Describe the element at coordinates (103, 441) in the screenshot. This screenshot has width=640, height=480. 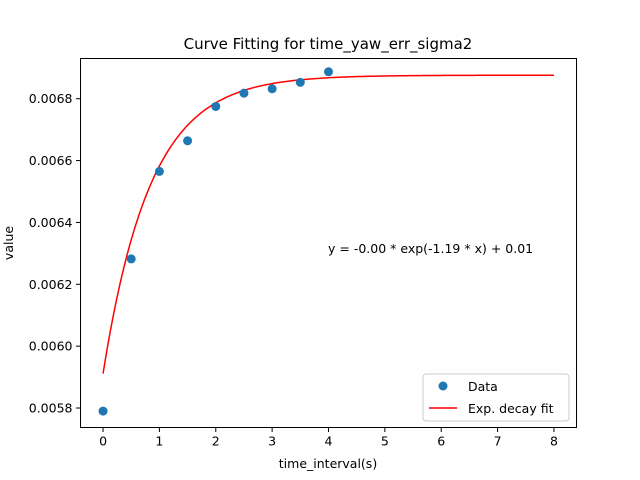
I see `x-tick-label: 0` at that location.